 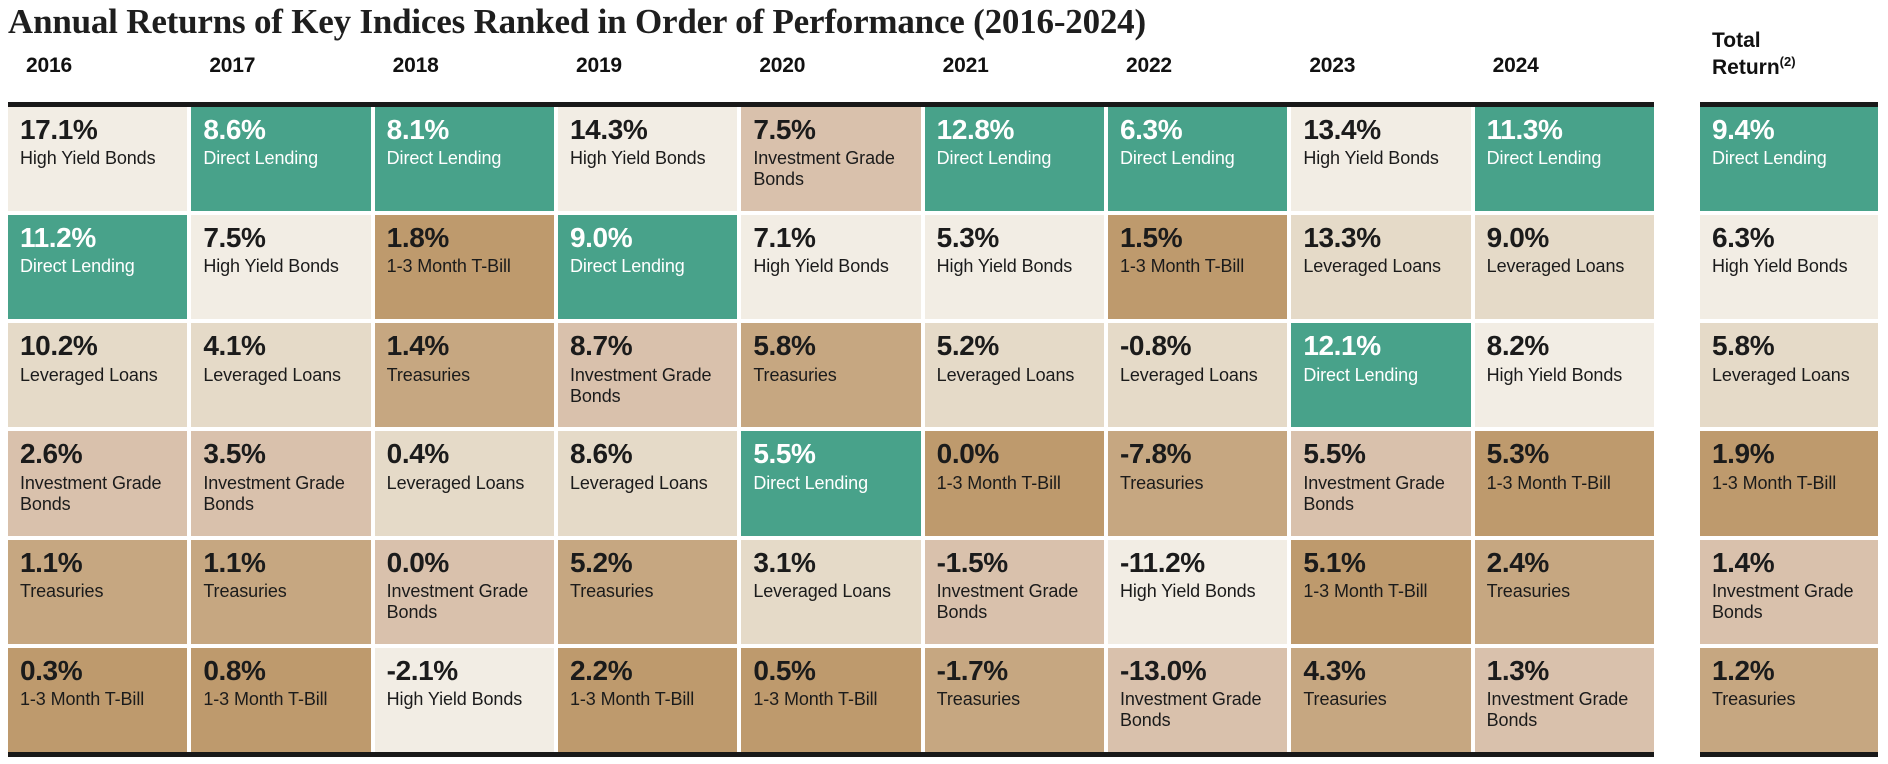 I want to click on return-value: 1.3%, so click(x=1518, y=670).